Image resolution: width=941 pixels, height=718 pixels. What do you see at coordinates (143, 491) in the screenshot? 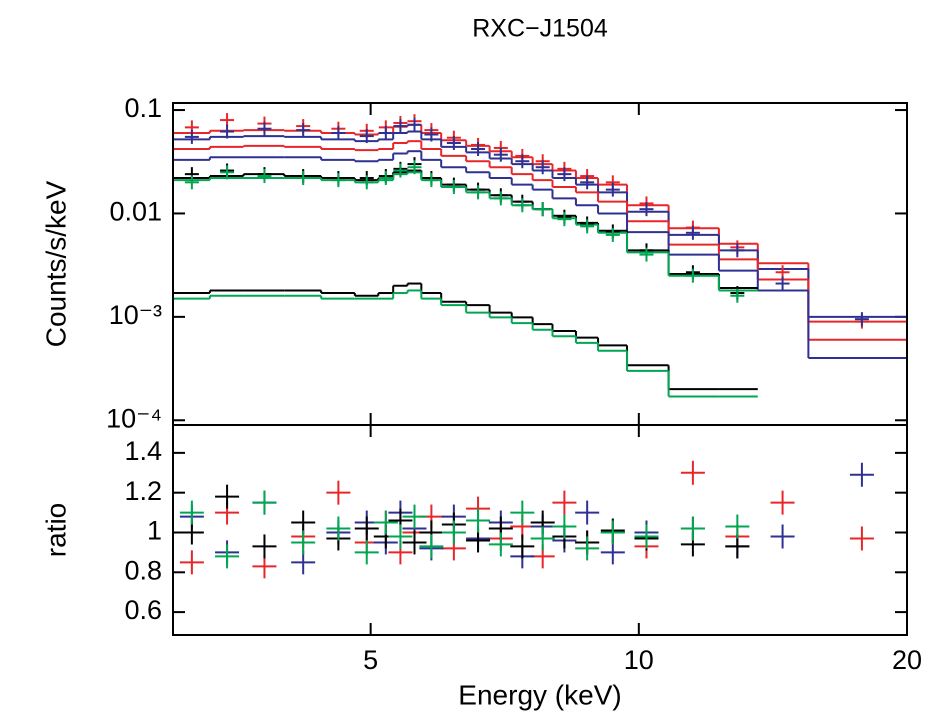
I see `y-tick-label: 1.2` at bounding box center [143, 491].